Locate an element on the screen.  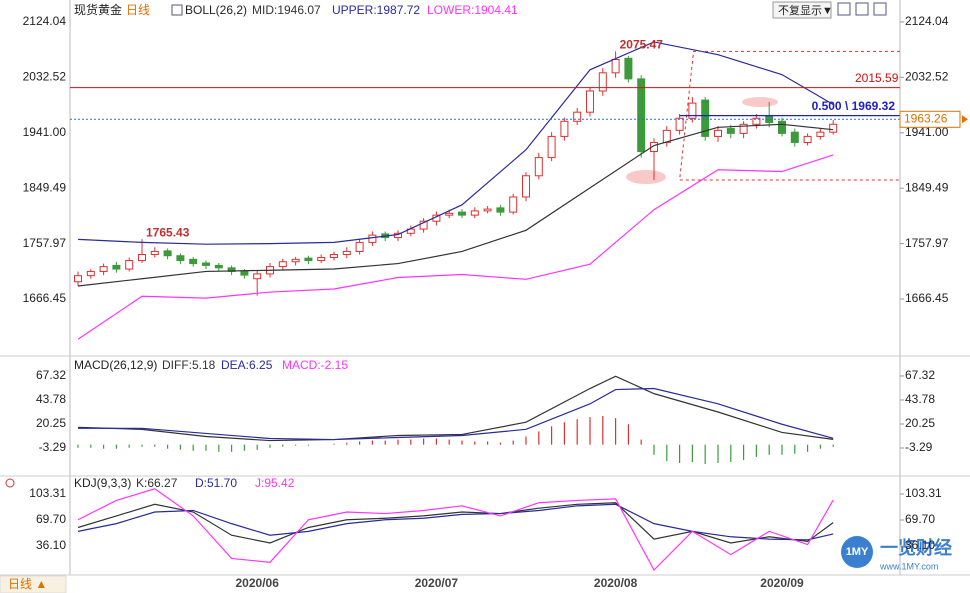
last-price-tag is located at coordinates (930, 119).